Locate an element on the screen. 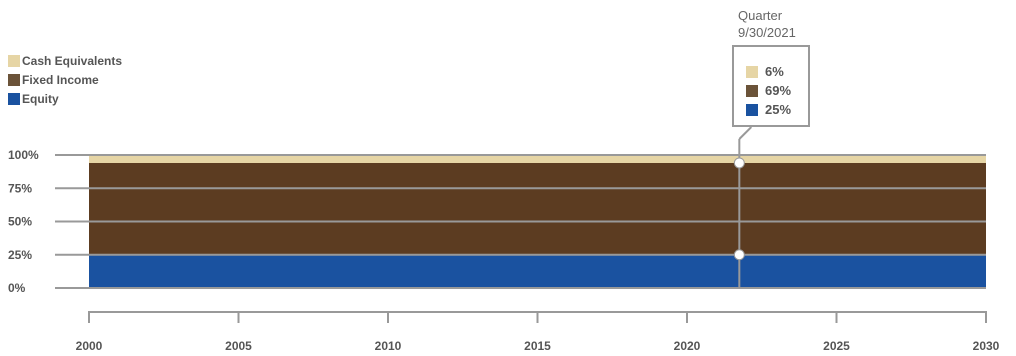  y-tick-label: 50% is located at coordinates (20, 222).